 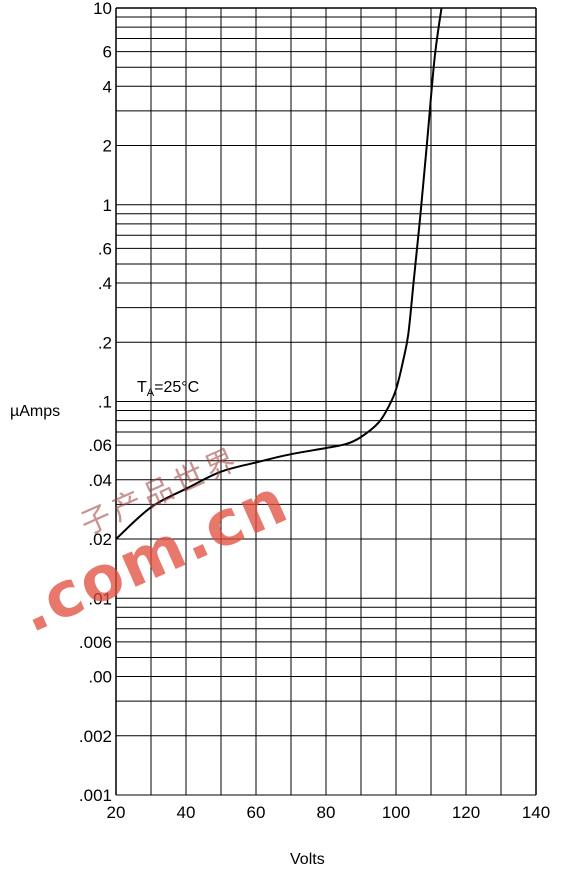 I want to click on temperature-annotation: TA=25°C, so click(x=168, y=389).